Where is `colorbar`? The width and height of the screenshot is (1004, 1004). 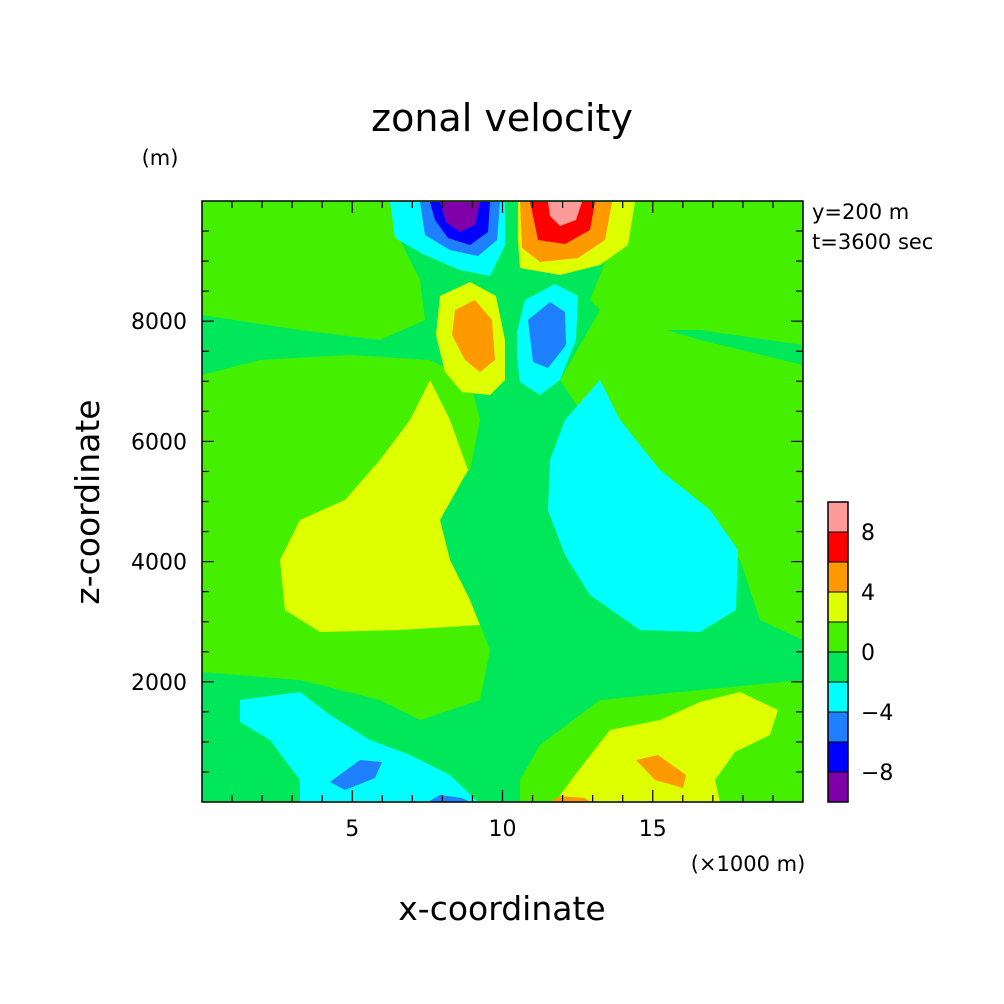 colorbar is located at coordinates (838, 652).